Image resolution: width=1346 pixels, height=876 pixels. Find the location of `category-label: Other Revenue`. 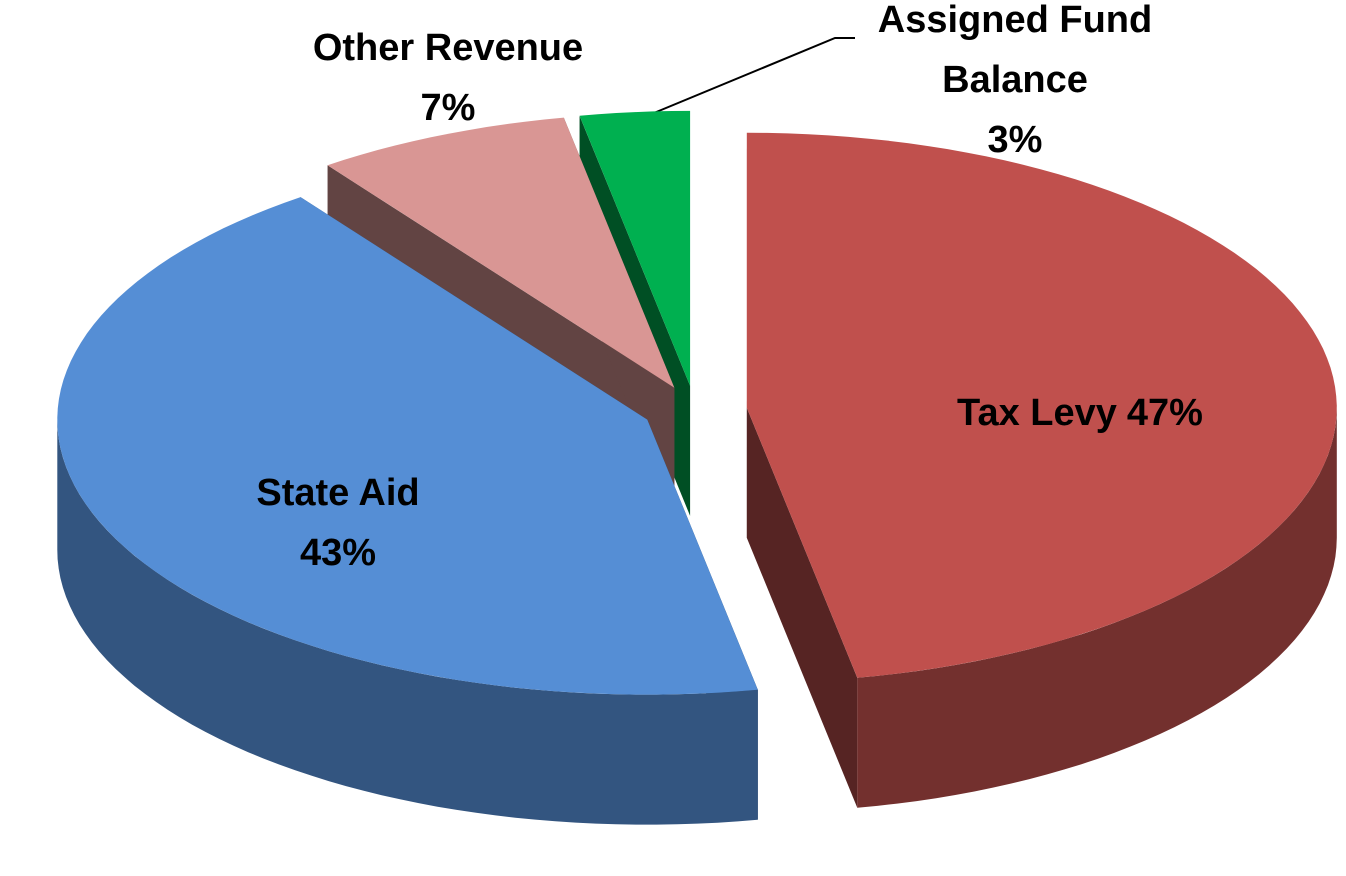

category-label: Other Revenue is located at coordinates (448, 48).